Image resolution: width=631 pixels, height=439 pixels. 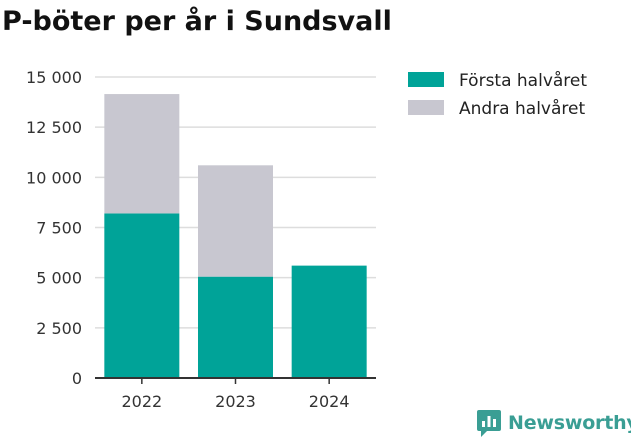 I want to click on newsworthy-logo-icon, so click(x=489, y=423).